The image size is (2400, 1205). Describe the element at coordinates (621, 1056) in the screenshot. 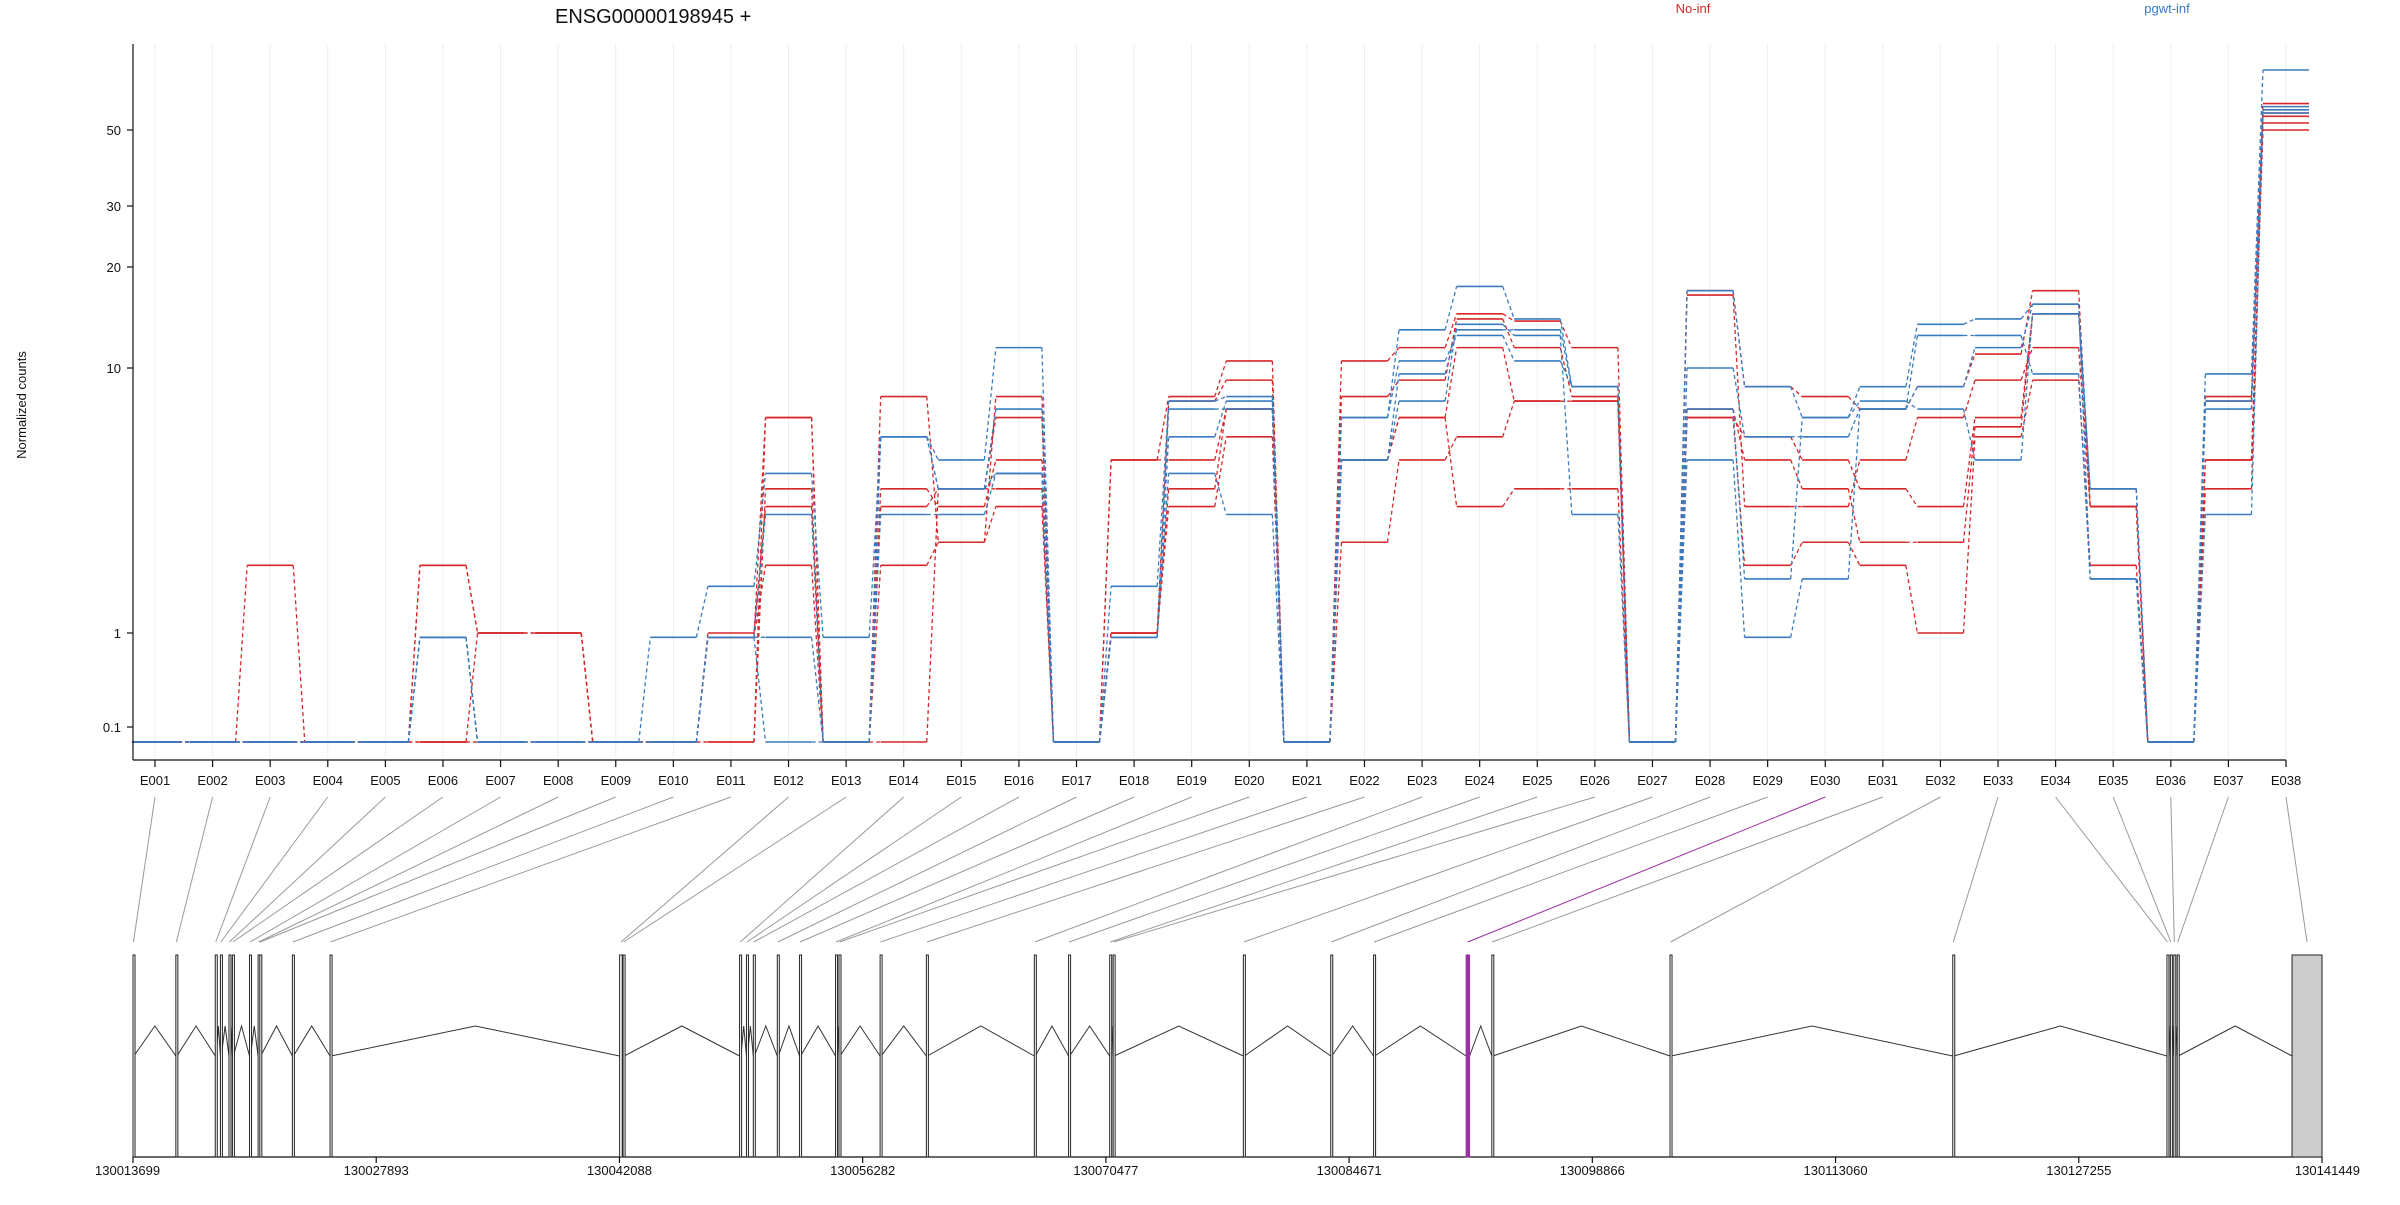

I see `exon-E012` at that location.